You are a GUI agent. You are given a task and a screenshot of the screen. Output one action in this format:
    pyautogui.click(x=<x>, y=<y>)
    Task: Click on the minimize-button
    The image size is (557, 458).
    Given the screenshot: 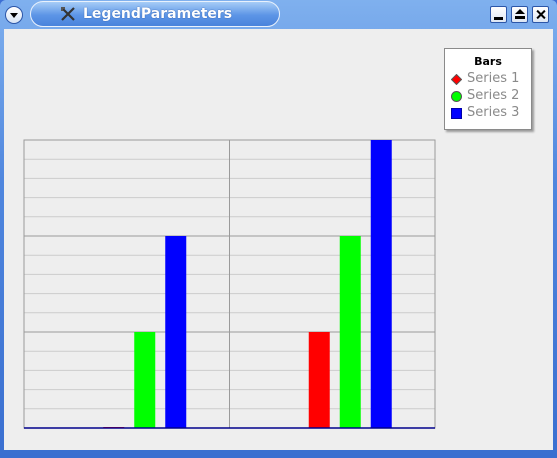 What is the action you would take?
    pyautogui.click(x=498, y=14)
    